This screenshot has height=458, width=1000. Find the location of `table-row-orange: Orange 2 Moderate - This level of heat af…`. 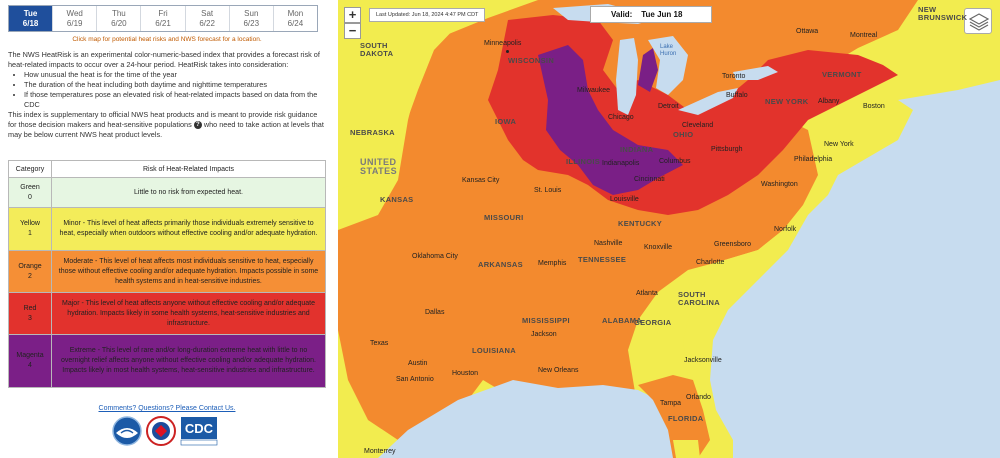

table-row-orange: Orange 2 Moderate - This level of heat af… is located at coordinates (167, 271).